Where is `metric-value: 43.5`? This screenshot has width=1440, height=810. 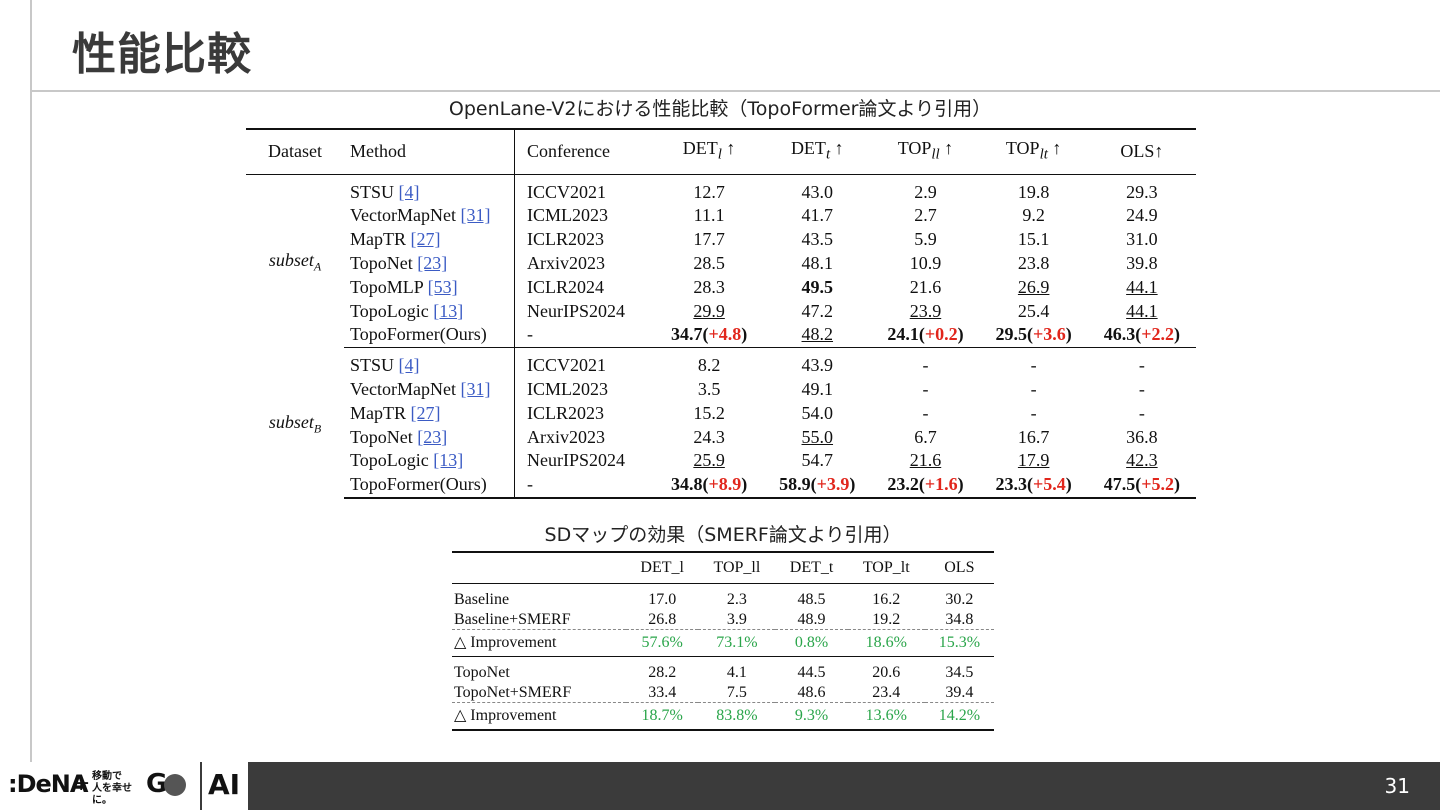
metric-value: 43.5 is located at coordinates (817, 239).